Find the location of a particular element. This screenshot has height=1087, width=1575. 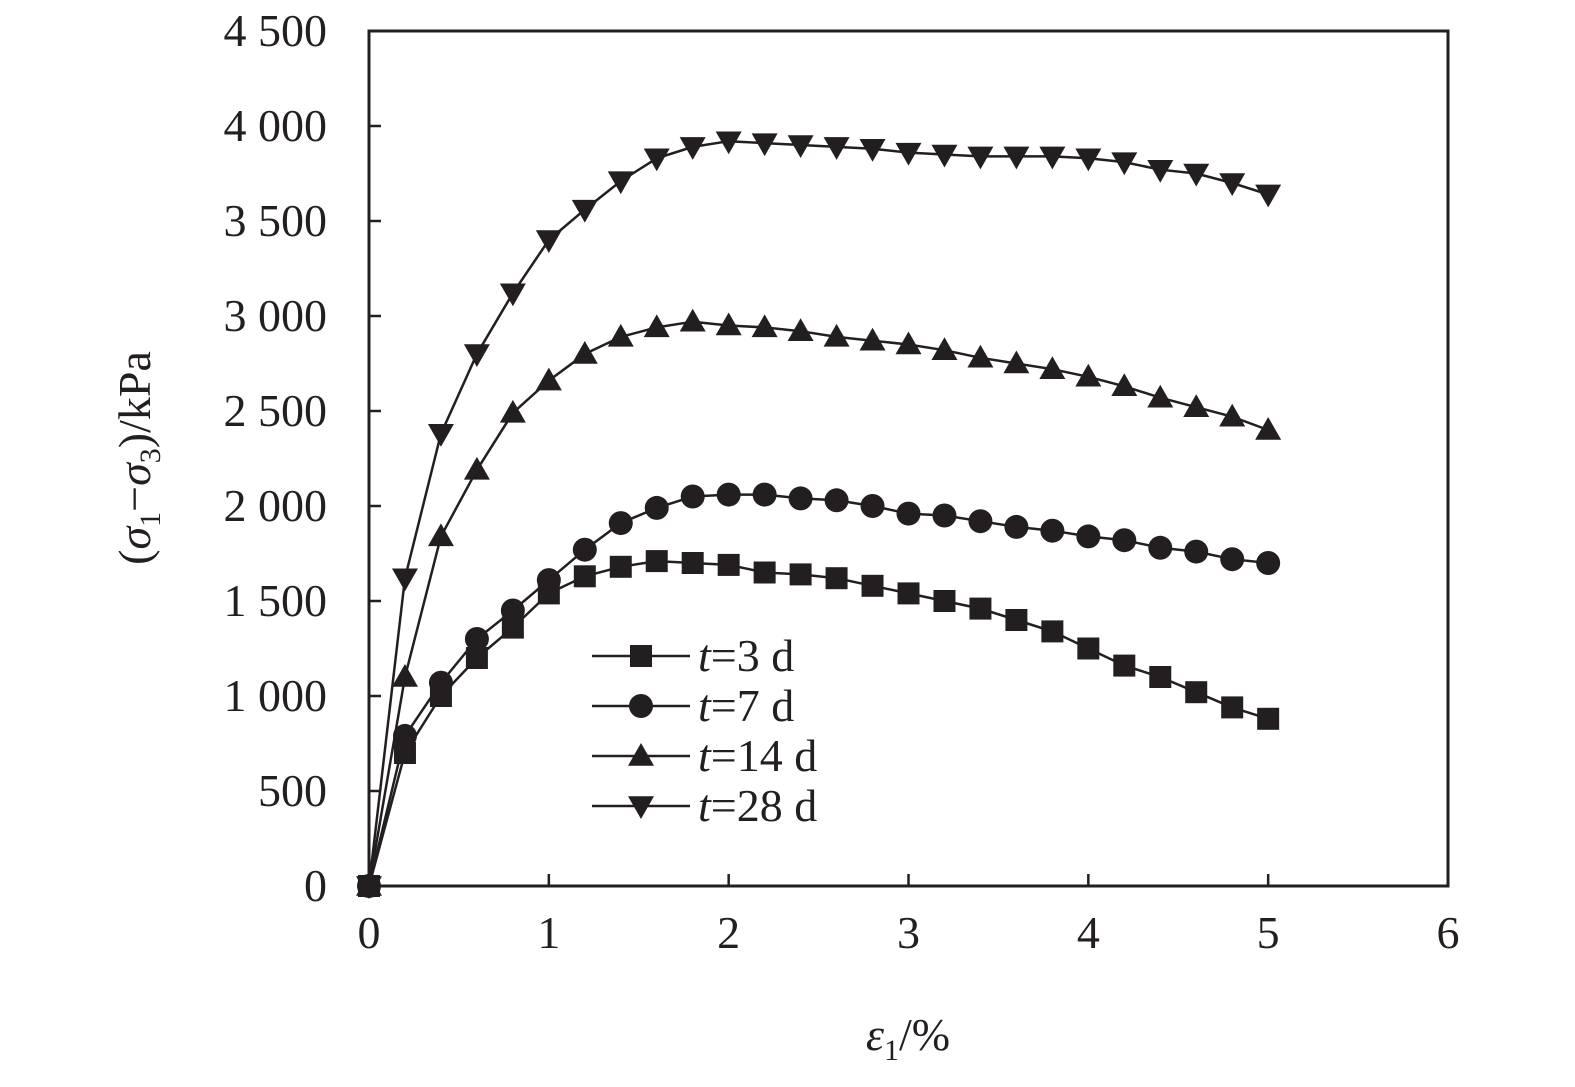

y-tick-label: 2 000 is located at coordinates (276, 505).